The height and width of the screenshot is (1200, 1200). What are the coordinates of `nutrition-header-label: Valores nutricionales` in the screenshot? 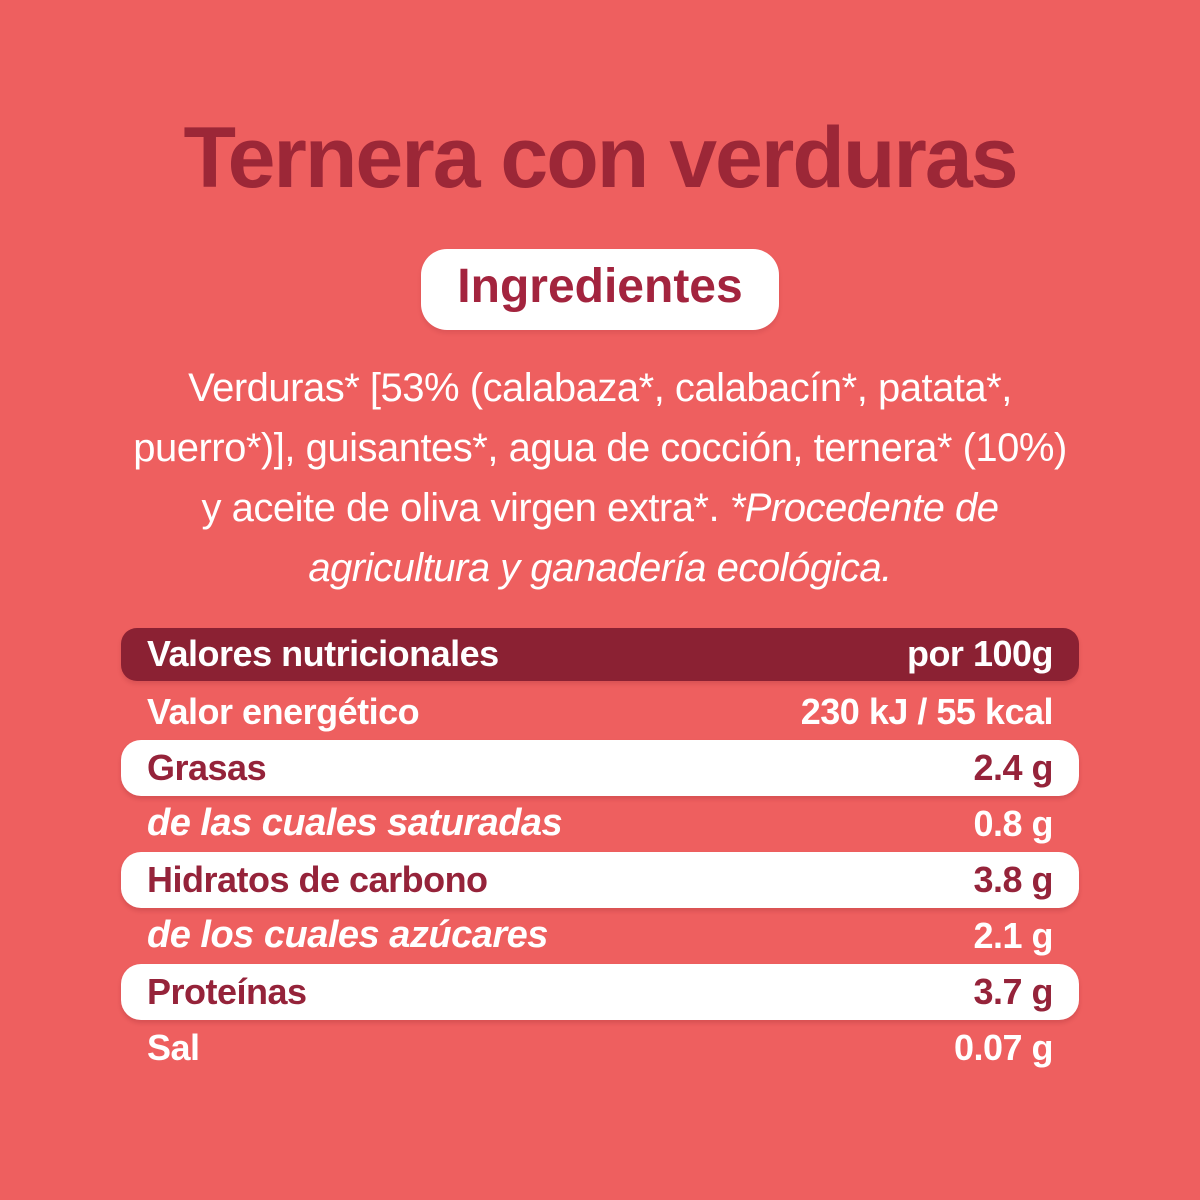 It's located at (323, 654).